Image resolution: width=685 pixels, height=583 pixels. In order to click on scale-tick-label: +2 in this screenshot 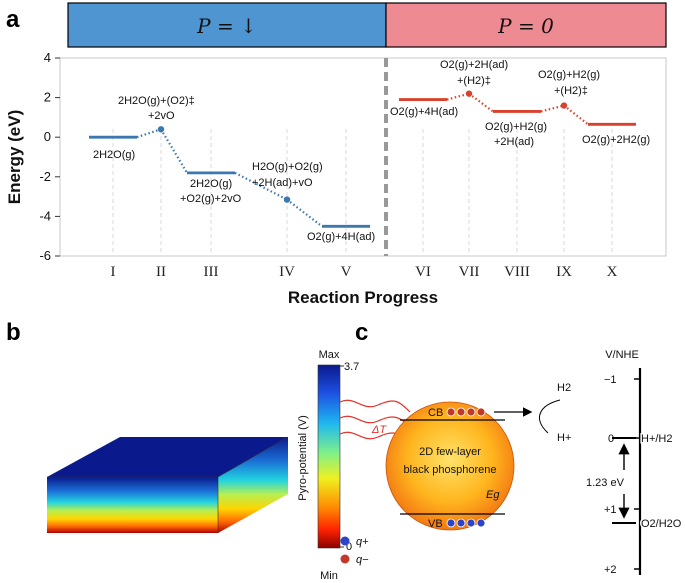, I will do `click(610, 570)`.